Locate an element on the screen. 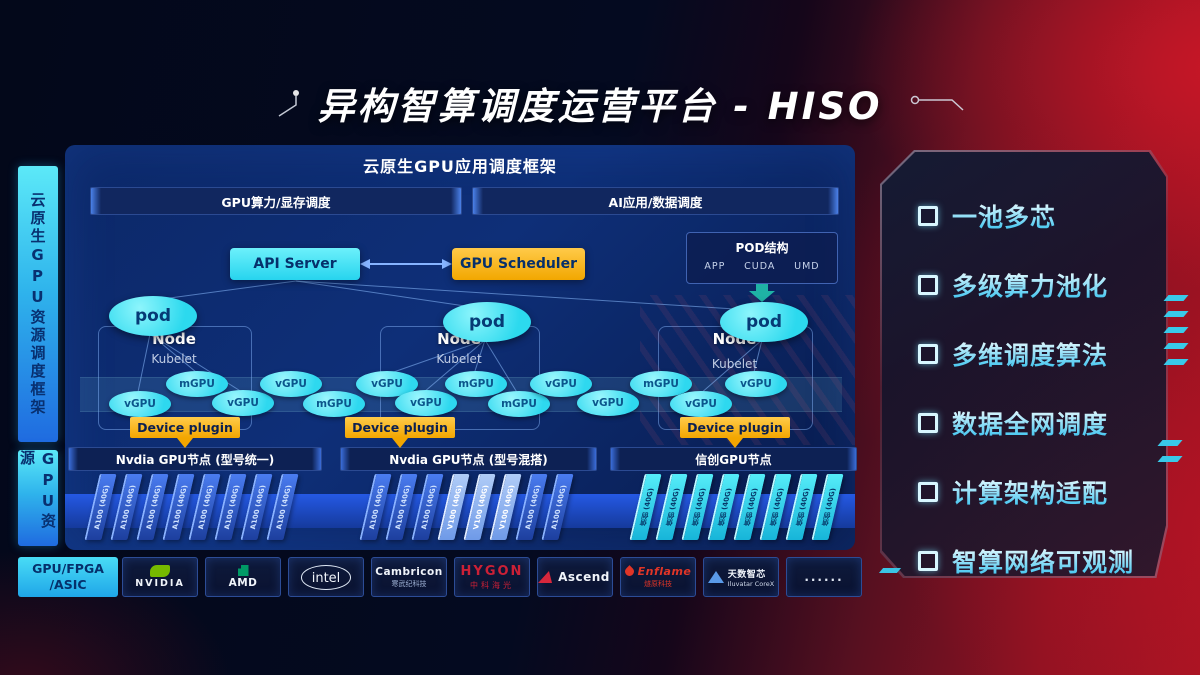 The height and width of the screenshot is (675, 1200). device-plugin-box-3: Device plugin is located at coordinates (735, 427).